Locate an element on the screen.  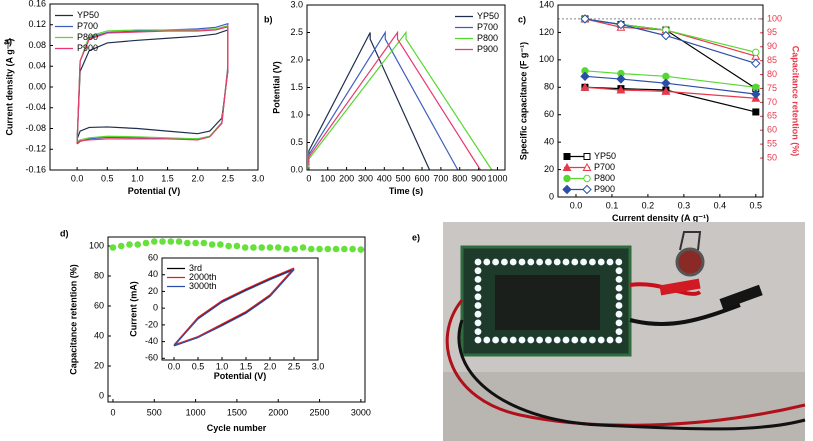
x-tick-label: 800 is located at coordinates (459, 178).